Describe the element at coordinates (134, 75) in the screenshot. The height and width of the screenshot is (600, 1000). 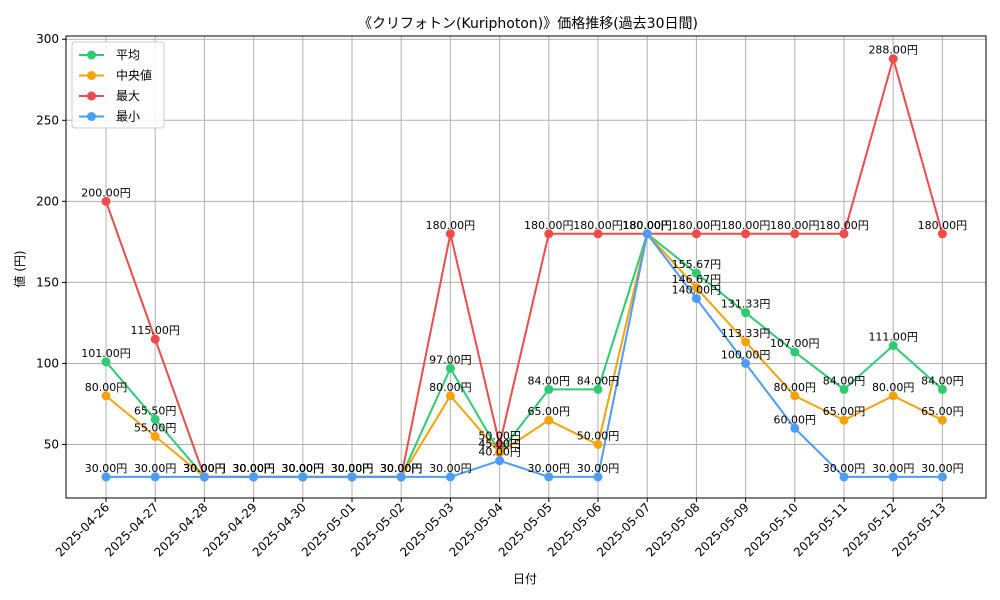
I see `legend-entry: 中央値` at that location.